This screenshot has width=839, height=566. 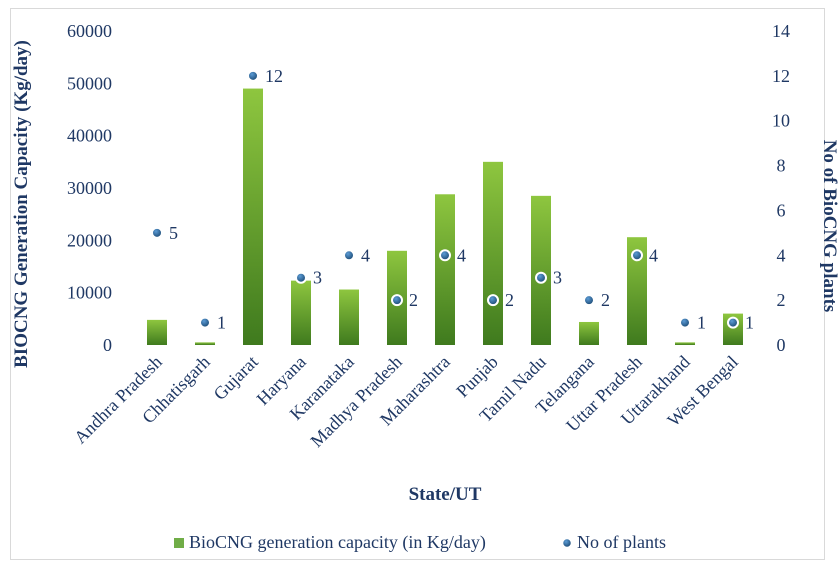 What do you see at coordinates (89, 31) in the screenshot?
I see `left-tick-label: 60000` at bounding box center [89, 31].